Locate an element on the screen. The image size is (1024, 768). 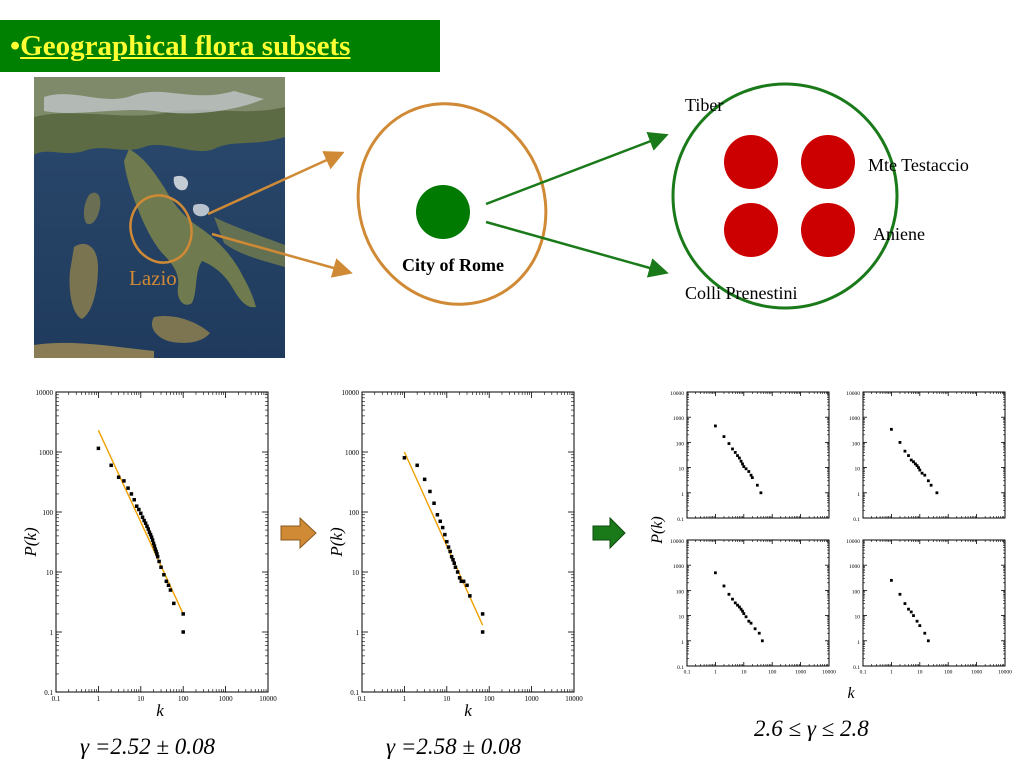
subset-dot-tiber is located at coordinates (751, 162).